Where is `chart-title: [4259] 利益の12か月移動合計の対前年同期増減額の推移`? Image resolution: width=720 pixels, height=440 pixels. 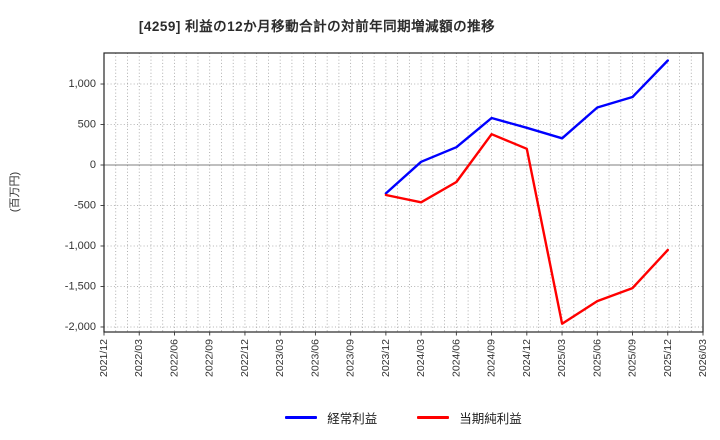
chart-title: [4259] 利益の12か月移動合計の対前年同期増減額の推移 is located at coordinates (317, 26).